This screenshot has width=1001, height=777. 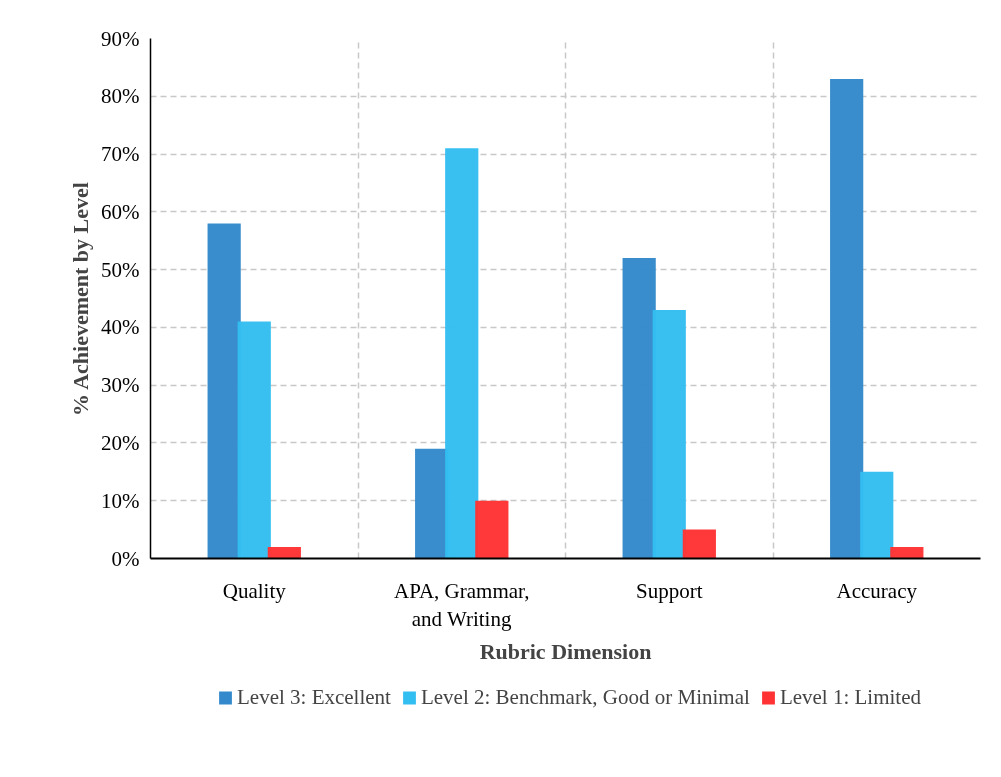 I want to click on x-tick-label: Support, so click(x=669, y=590).